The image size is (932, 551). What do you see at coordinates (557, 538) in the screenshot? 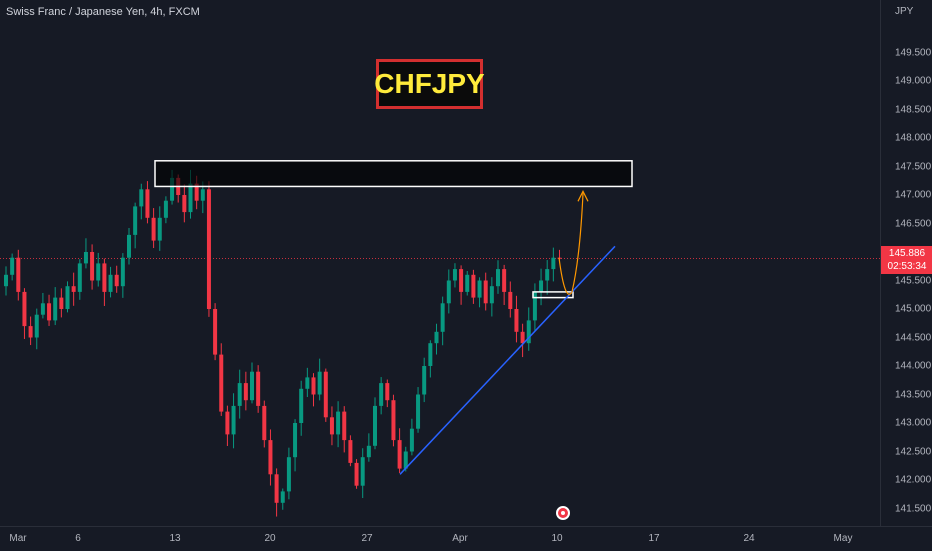
I see `time-tick: 10` at bounding box center [557, 538].